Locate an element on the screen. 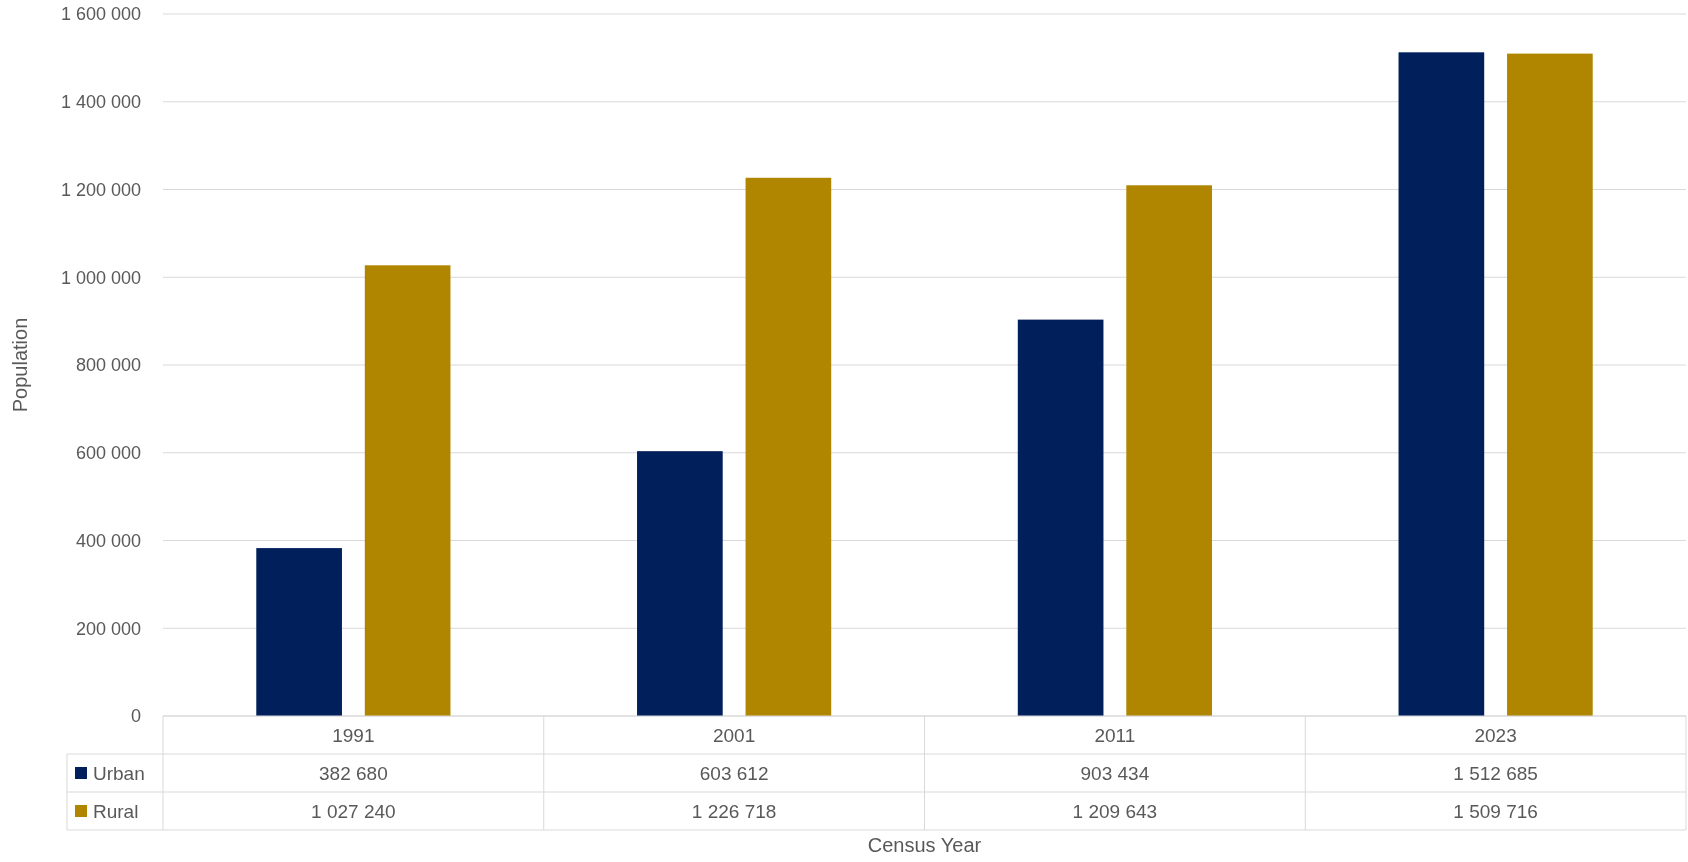  x-tick-label: 2001 is located at coordinates (734, 735).